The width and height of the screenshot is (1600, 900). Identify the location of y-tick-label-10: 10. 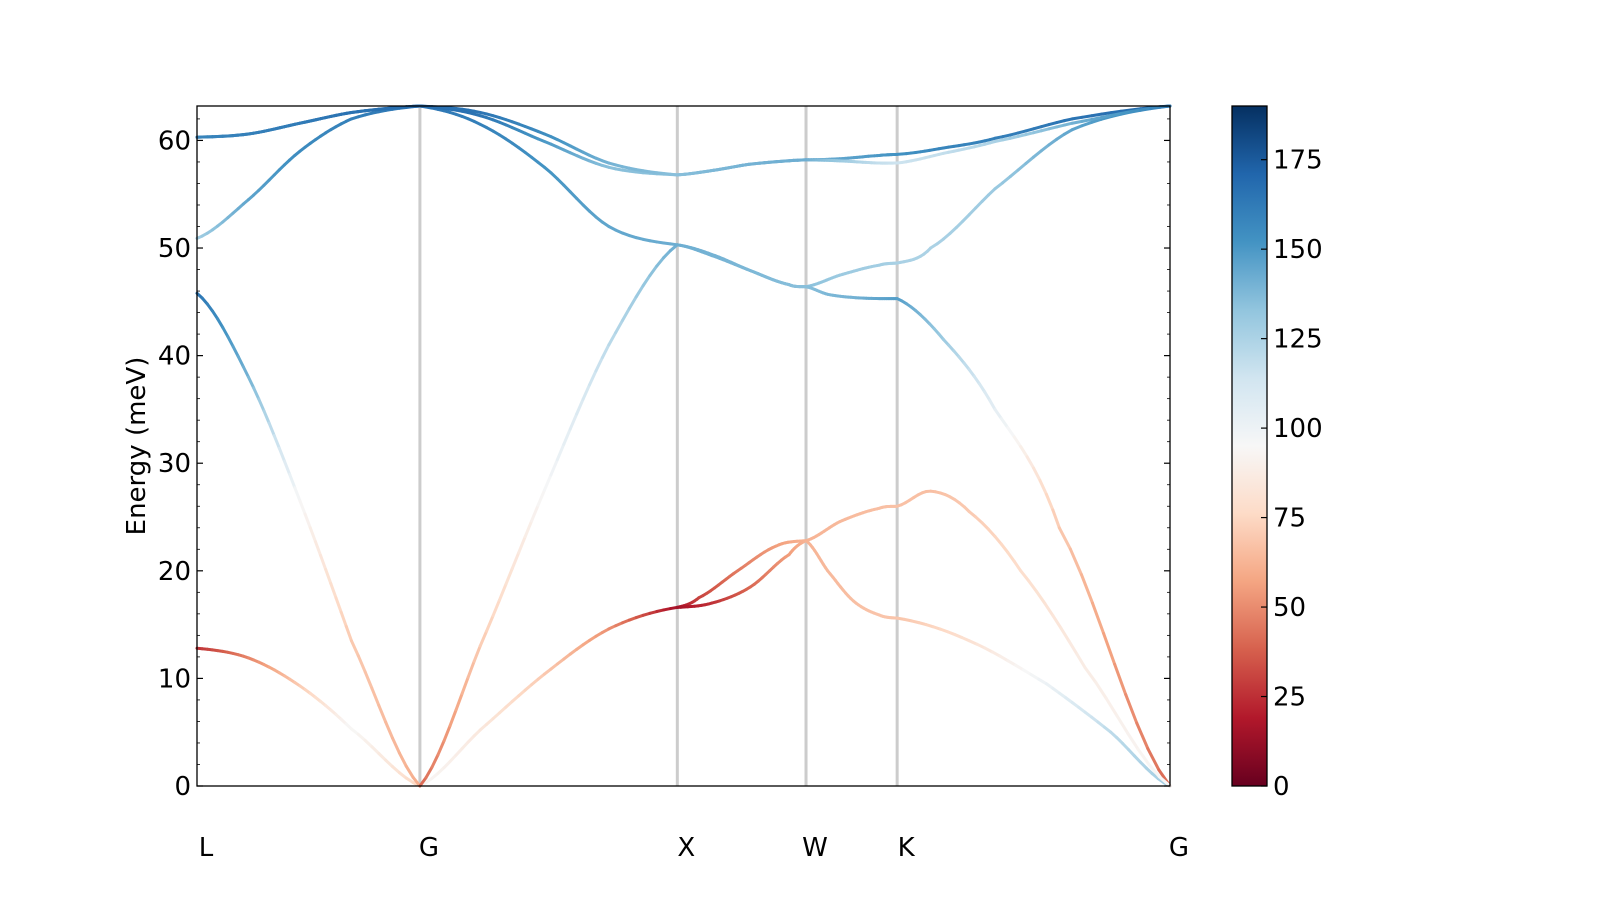
(174, 679).